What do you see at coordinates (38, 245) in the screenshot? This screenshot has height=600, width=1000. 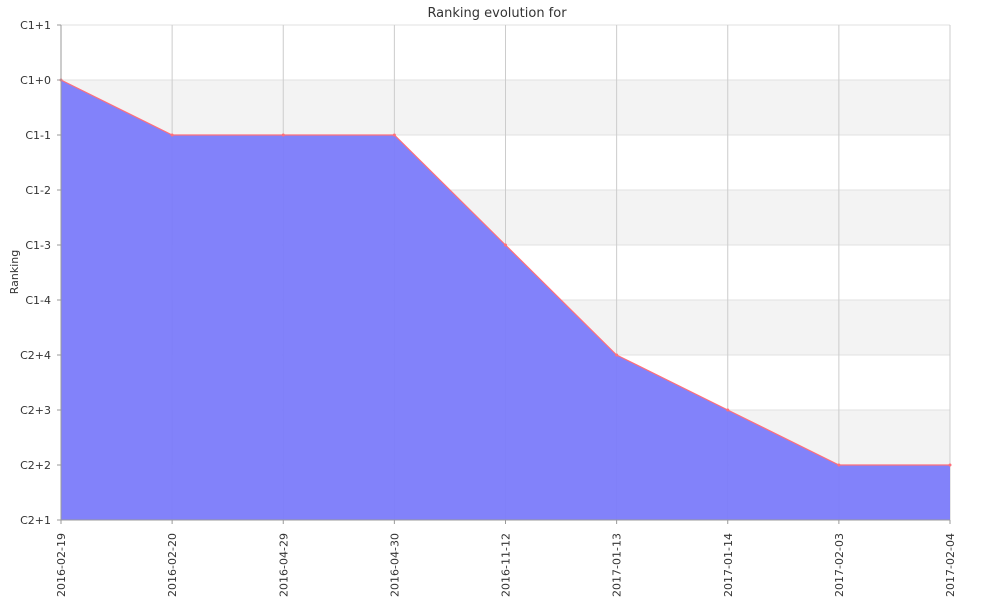 I see `y-tick-label: C1-3` at bounding box center [38, 245].